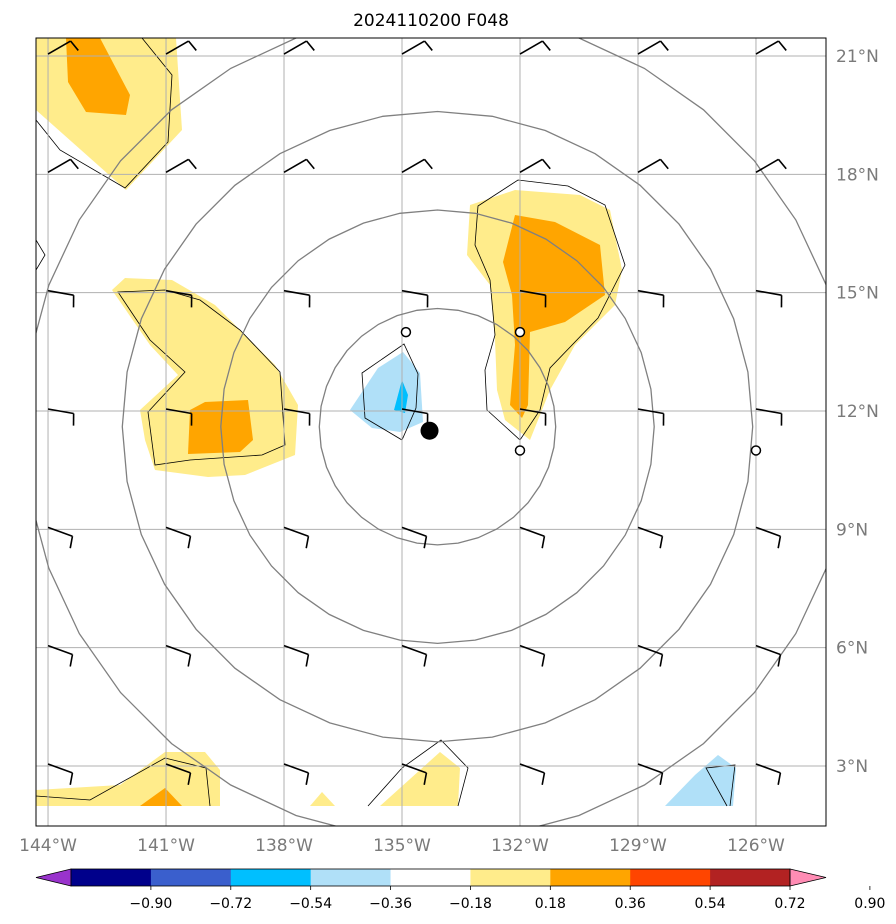  What do you see at coordinates (322, 799) in the screenshot?
I see `anomaly-fill-s-small` at bounding box center [322, 799].